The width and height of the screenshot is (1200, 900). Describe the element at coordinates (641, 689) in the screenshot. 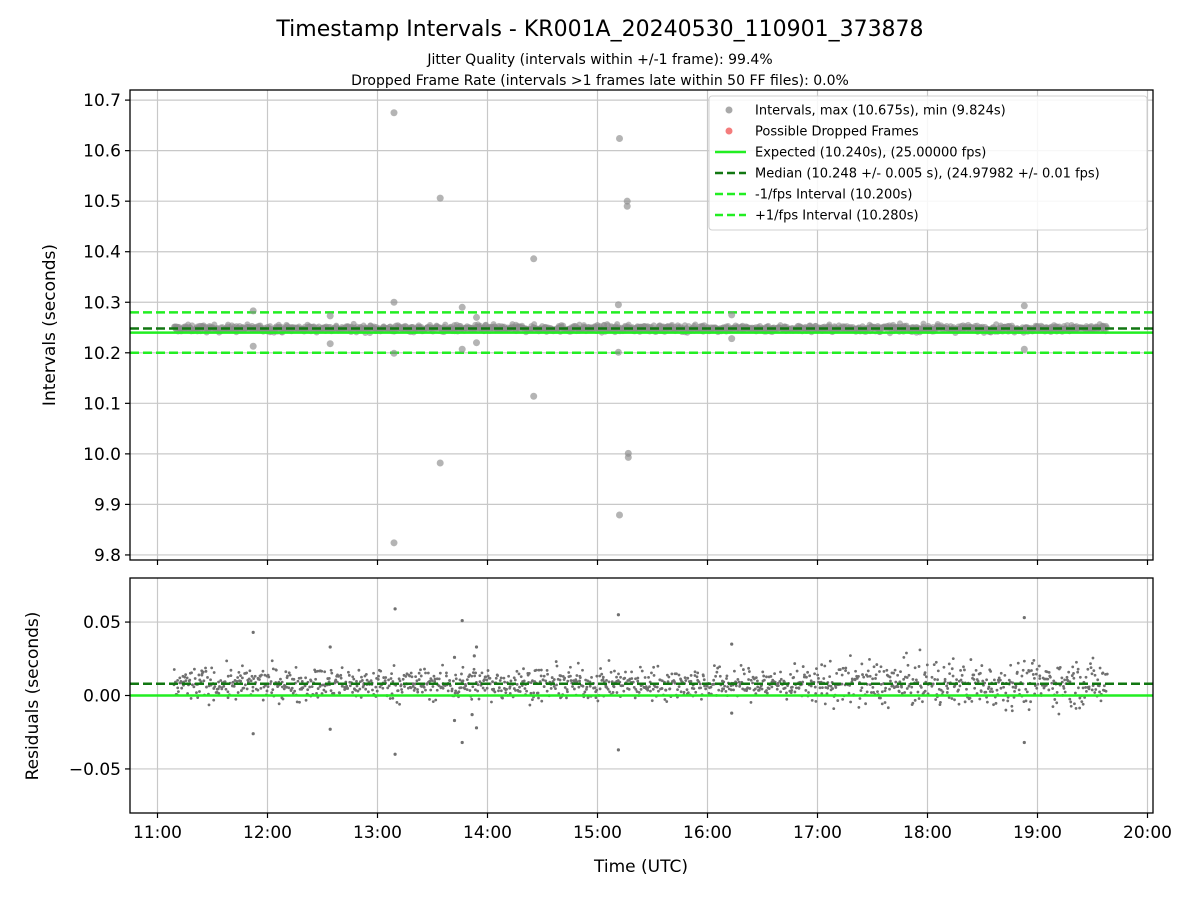

I see `bot-reference-lines` at that location.